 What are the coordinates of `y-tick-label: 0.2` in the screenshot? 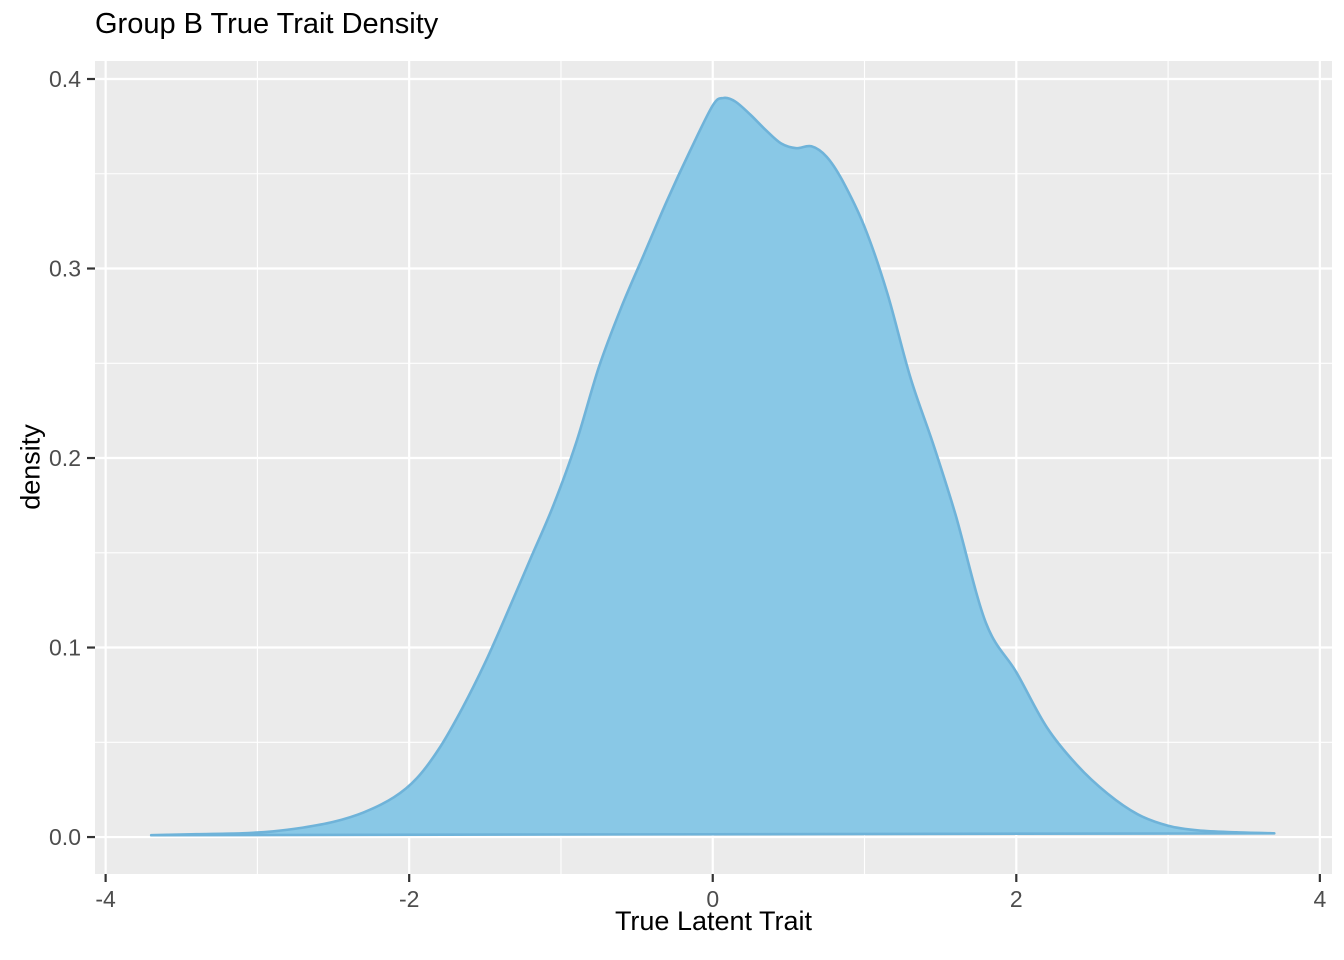 It's located at (65, 458).